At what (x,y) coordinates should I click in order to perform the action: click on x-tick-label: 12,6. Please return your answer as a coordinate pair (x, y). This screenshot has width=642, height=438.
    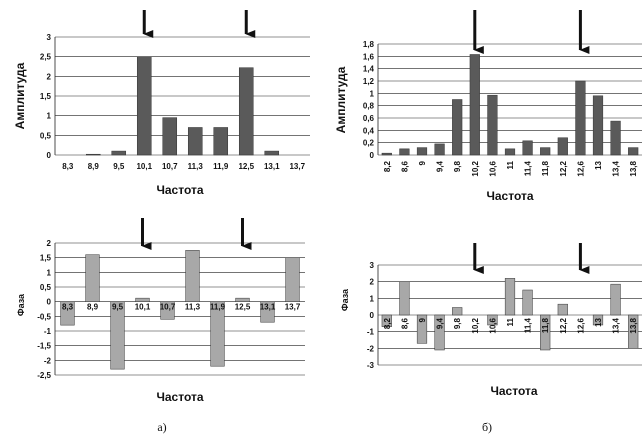
    Looking at the image, I should click on (580, 168).